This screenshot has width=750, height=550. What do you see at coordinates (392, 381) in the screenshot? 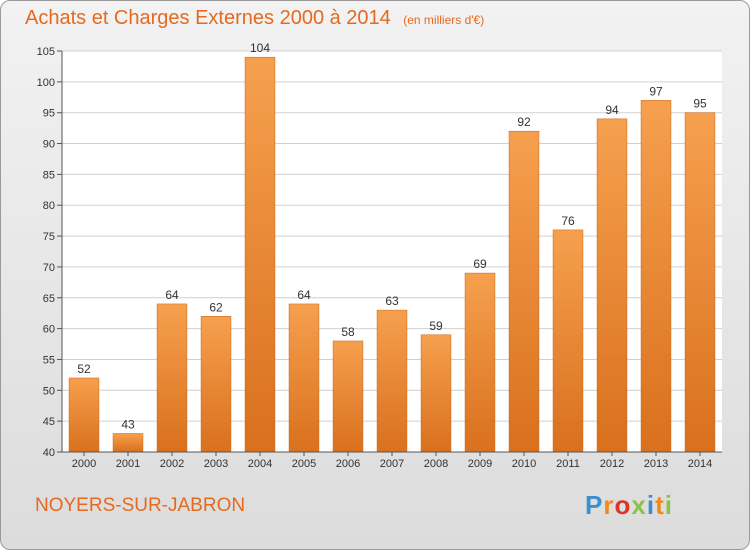
I see `bar-2007` at bounding box center [392, 381].